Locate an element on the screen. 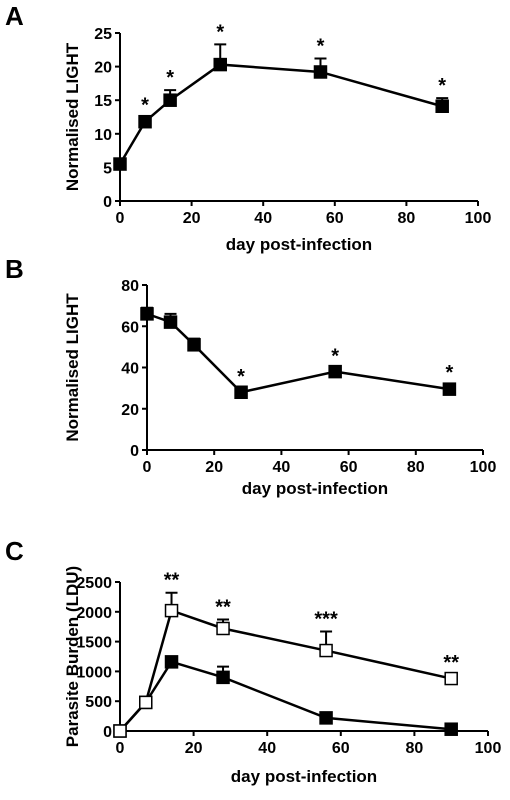 Image resolution: width=510 pixels, height=800 pixels. y-tick-label: 2500 is located at coordinates (94, 583).